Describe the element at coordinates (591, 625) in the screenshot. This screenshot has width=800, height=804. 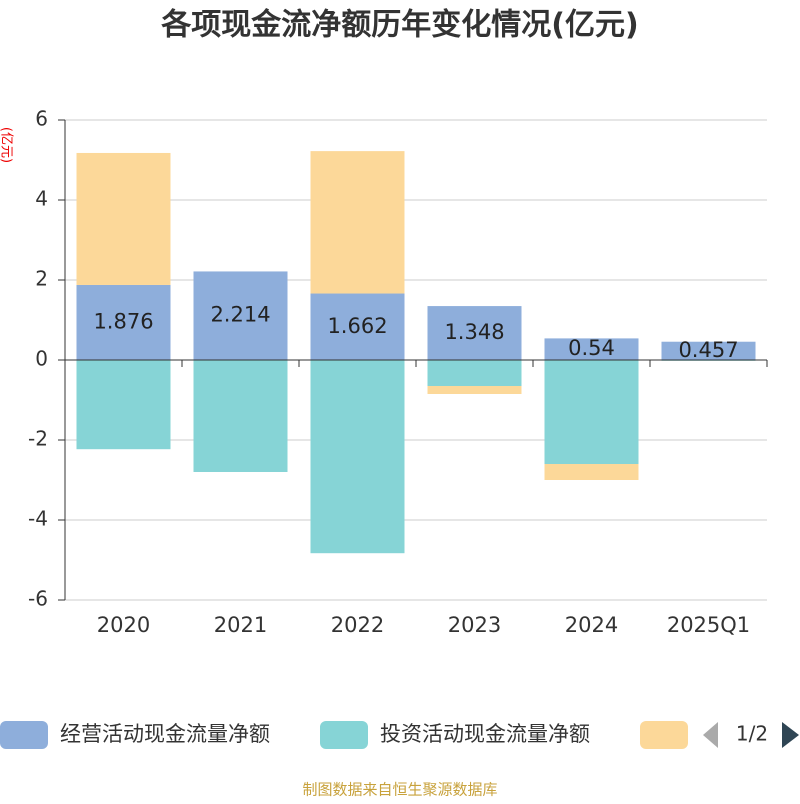
I see `x-tick-label: 2024` at that location.